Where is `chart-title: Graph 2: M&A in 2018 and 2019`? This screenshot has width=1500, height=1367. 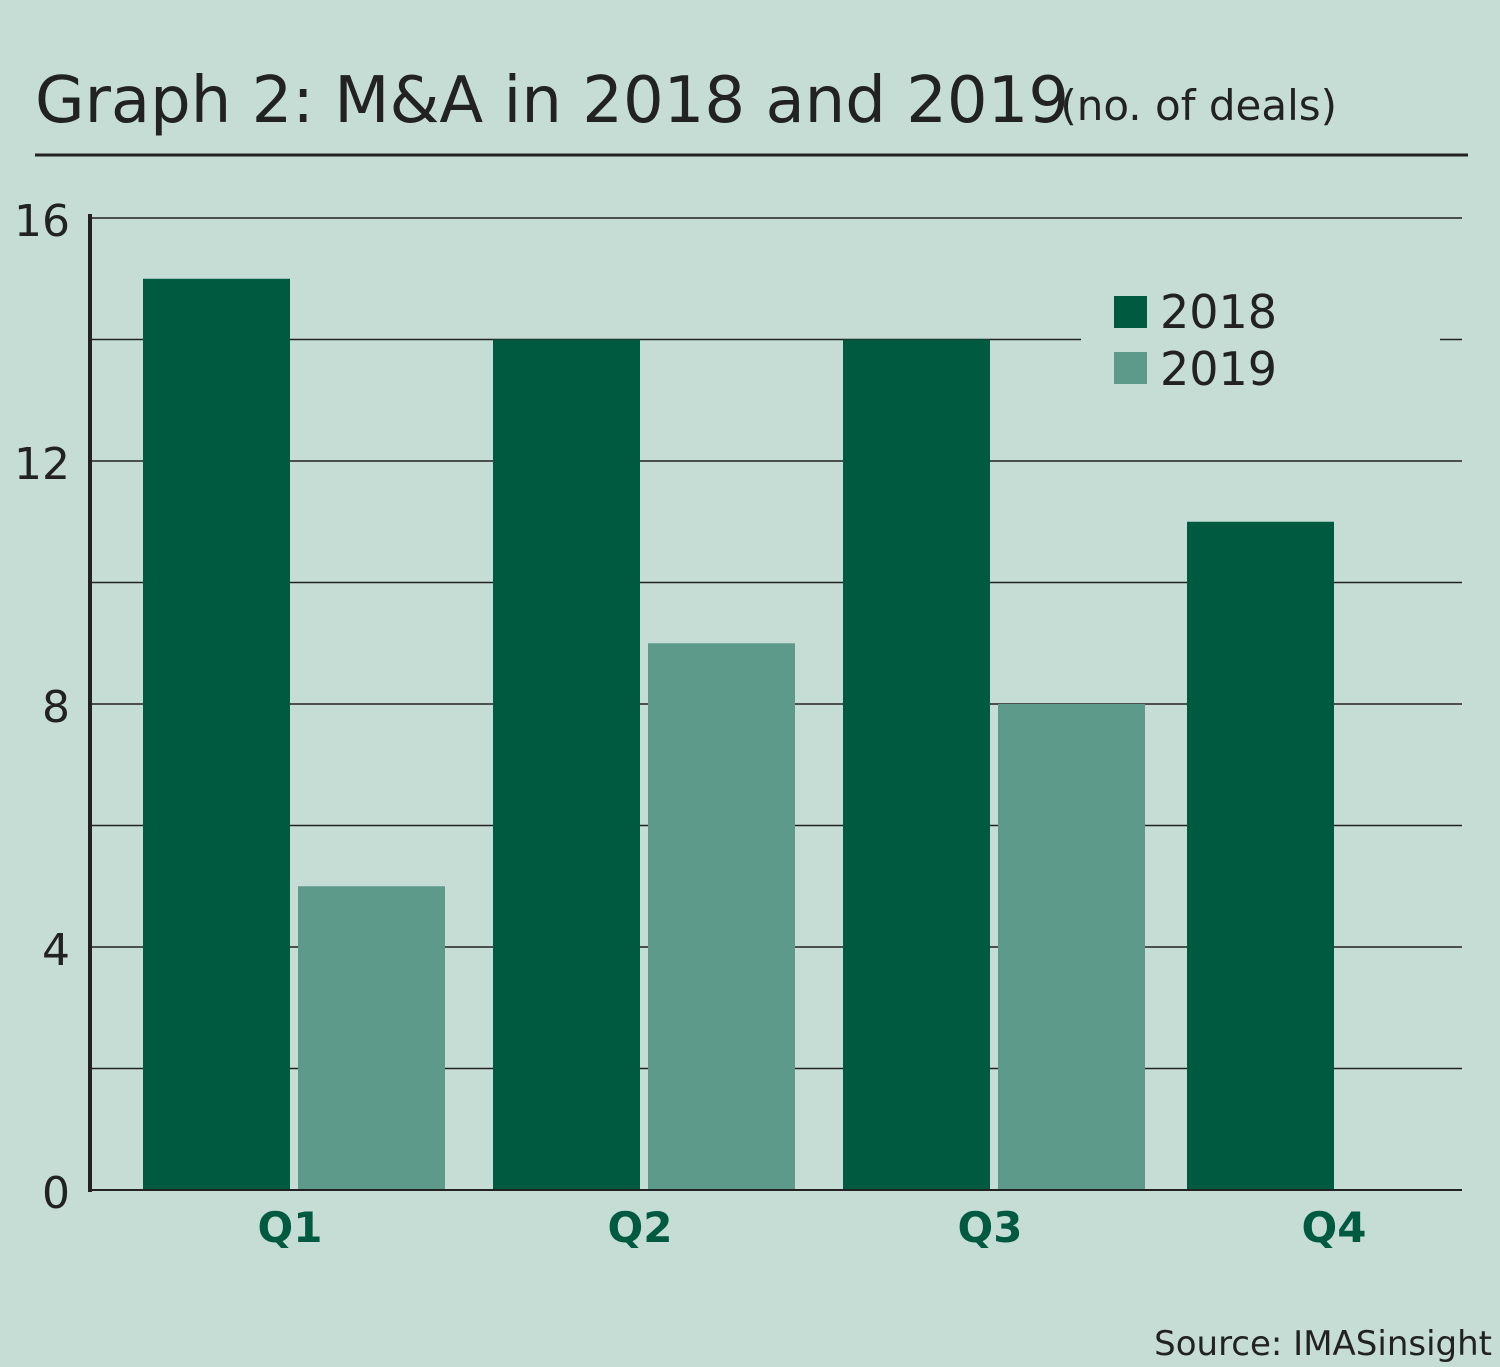
chart-title: Graph 2: M&A in 2018 and 2019 is located at coordinates (552, 101).